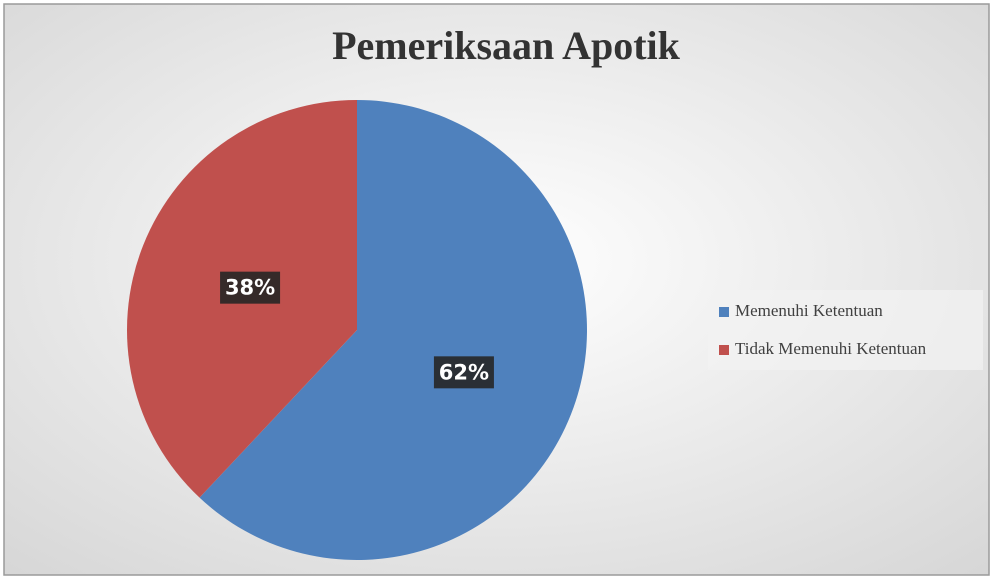 This screenshot has width=993, height=579. I want to click on data-label: 38%, so click(250, 288).